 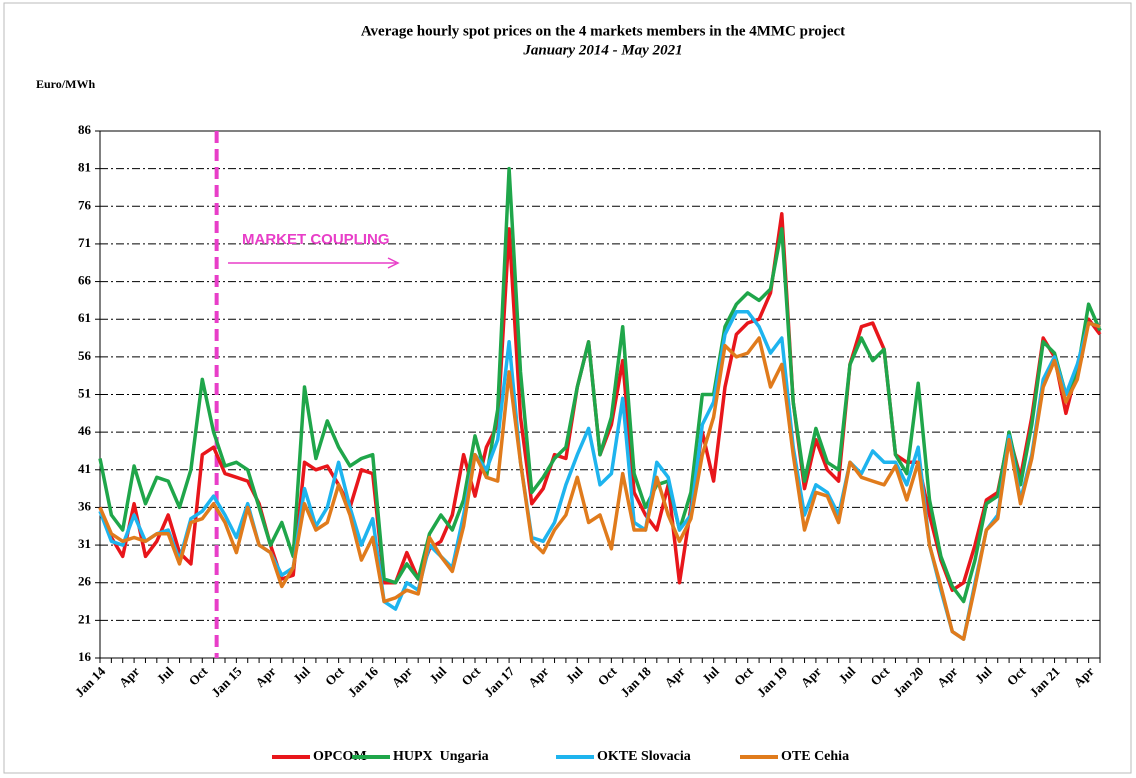 What do you see at coordinates (1044, 682) in the screenshot?
I see `x-tick-label: Jan 21` at bounding box center [1044, 682].